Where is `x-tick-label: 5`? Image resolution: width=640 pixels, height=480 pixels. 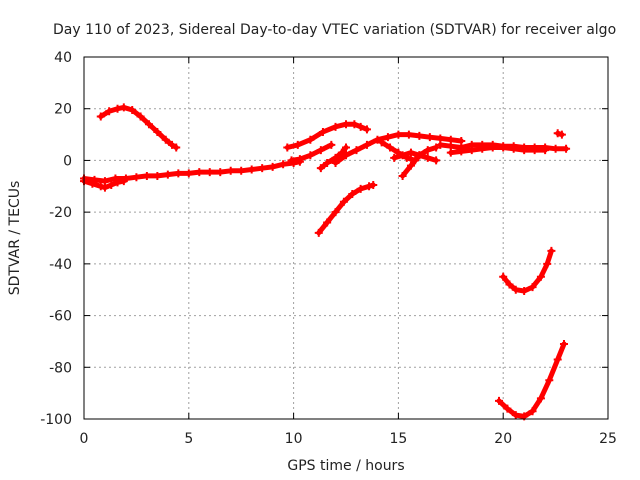 x-tick-label: 5 is located at coordinates (188, 439).